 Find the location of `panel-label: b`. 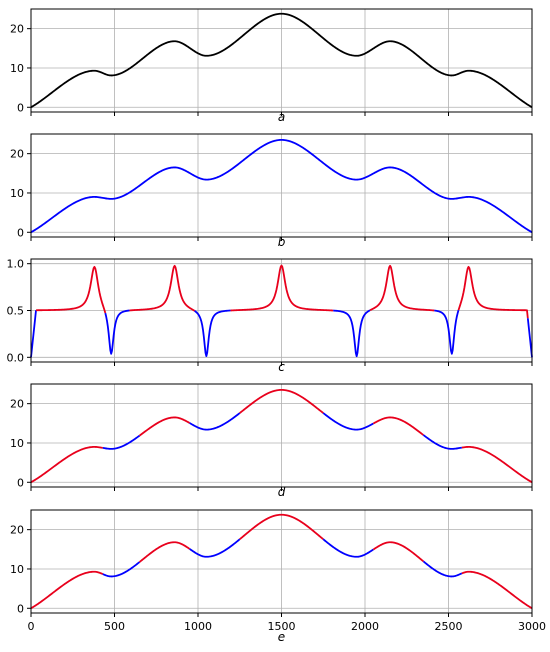

panel-label: b is located at coordinates (282, 242).